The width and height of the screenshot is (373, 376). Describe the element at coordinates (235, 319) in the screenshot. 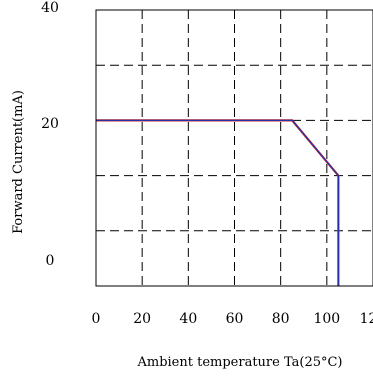

I see `x-tick-label: 60` at that location.